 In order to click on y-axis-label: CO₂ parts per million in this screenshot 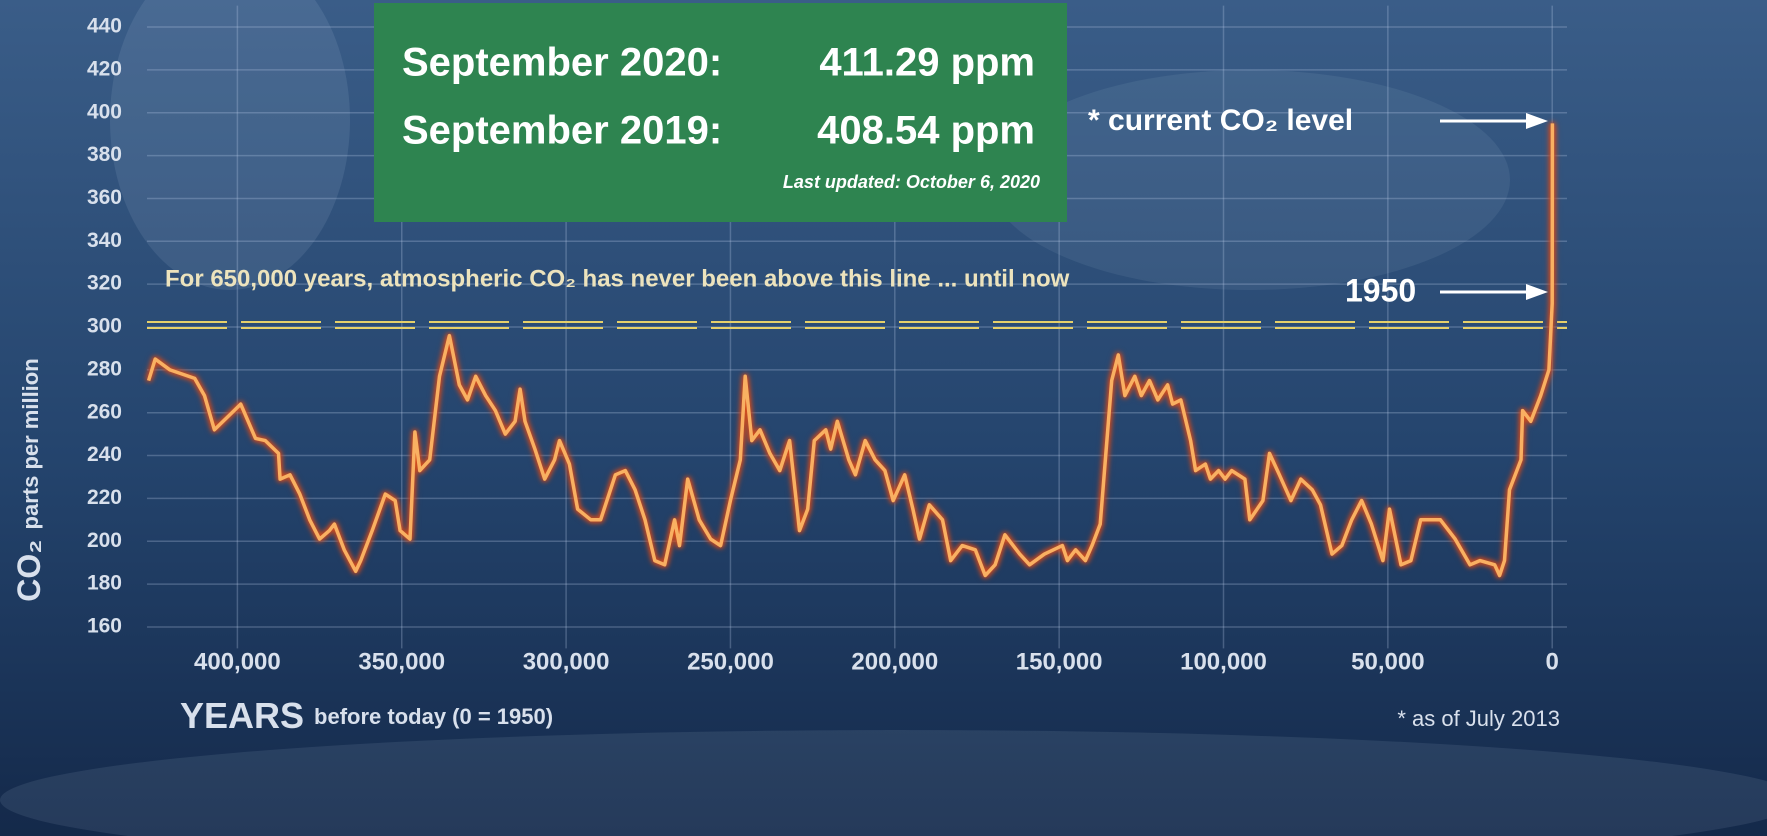, I will do `click(29, 479)`.